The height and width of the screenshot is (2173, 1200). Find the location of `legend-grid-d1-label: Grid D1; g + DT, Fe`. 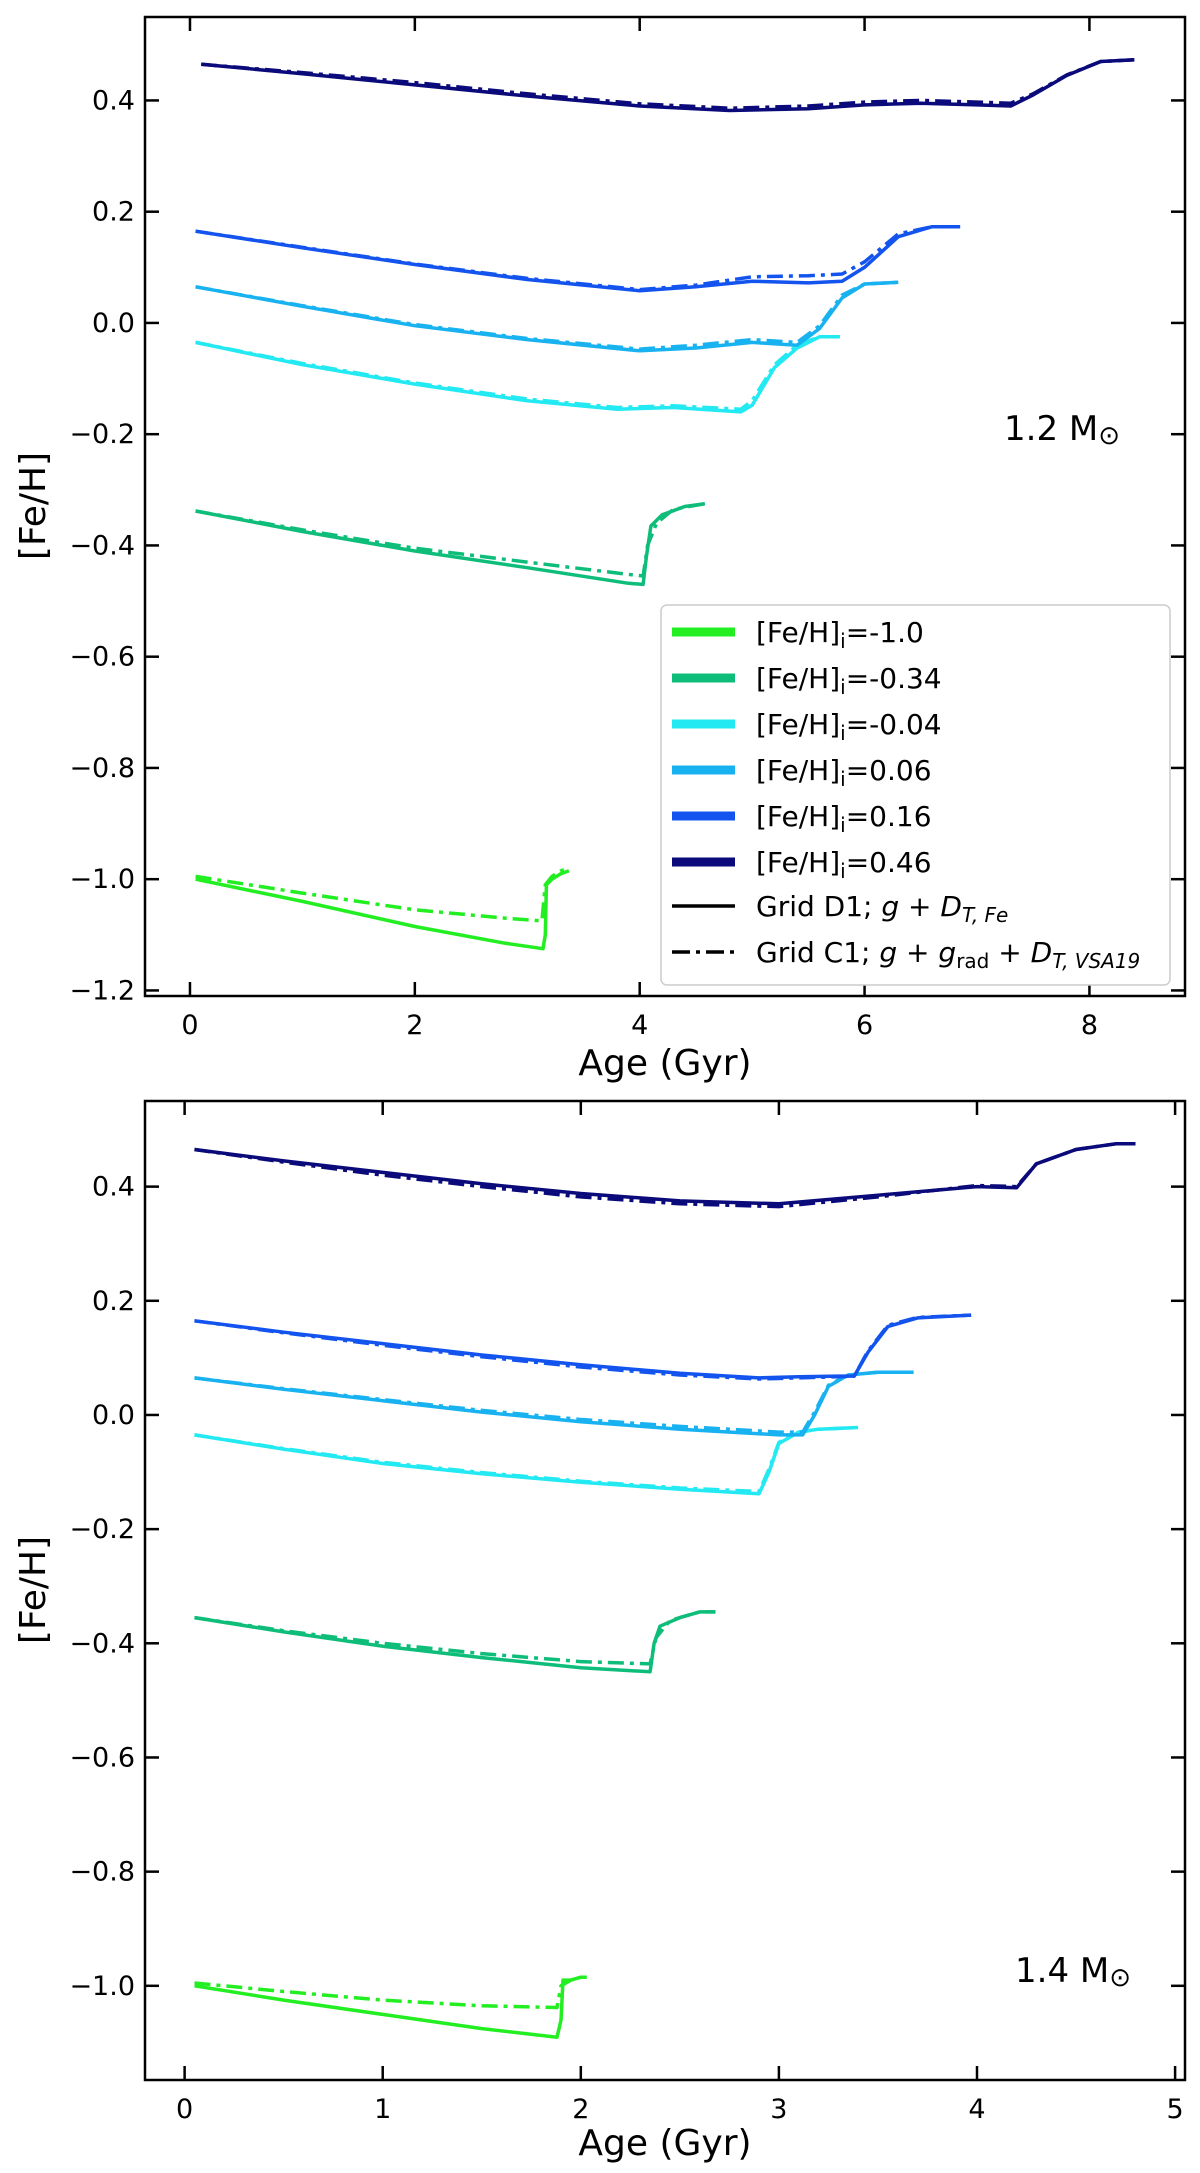

legend-grid-d1-label: Grid D1; g + DT, Fe is located at coordinates (882, 908).